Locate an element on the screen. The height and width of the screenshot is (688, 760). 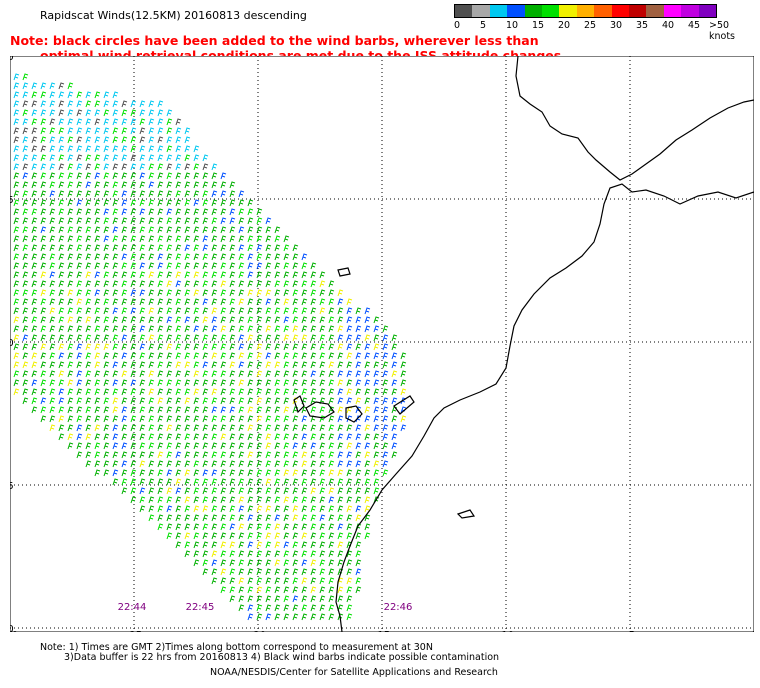
canary-island-tenerife is located at coordinates (320, 410).